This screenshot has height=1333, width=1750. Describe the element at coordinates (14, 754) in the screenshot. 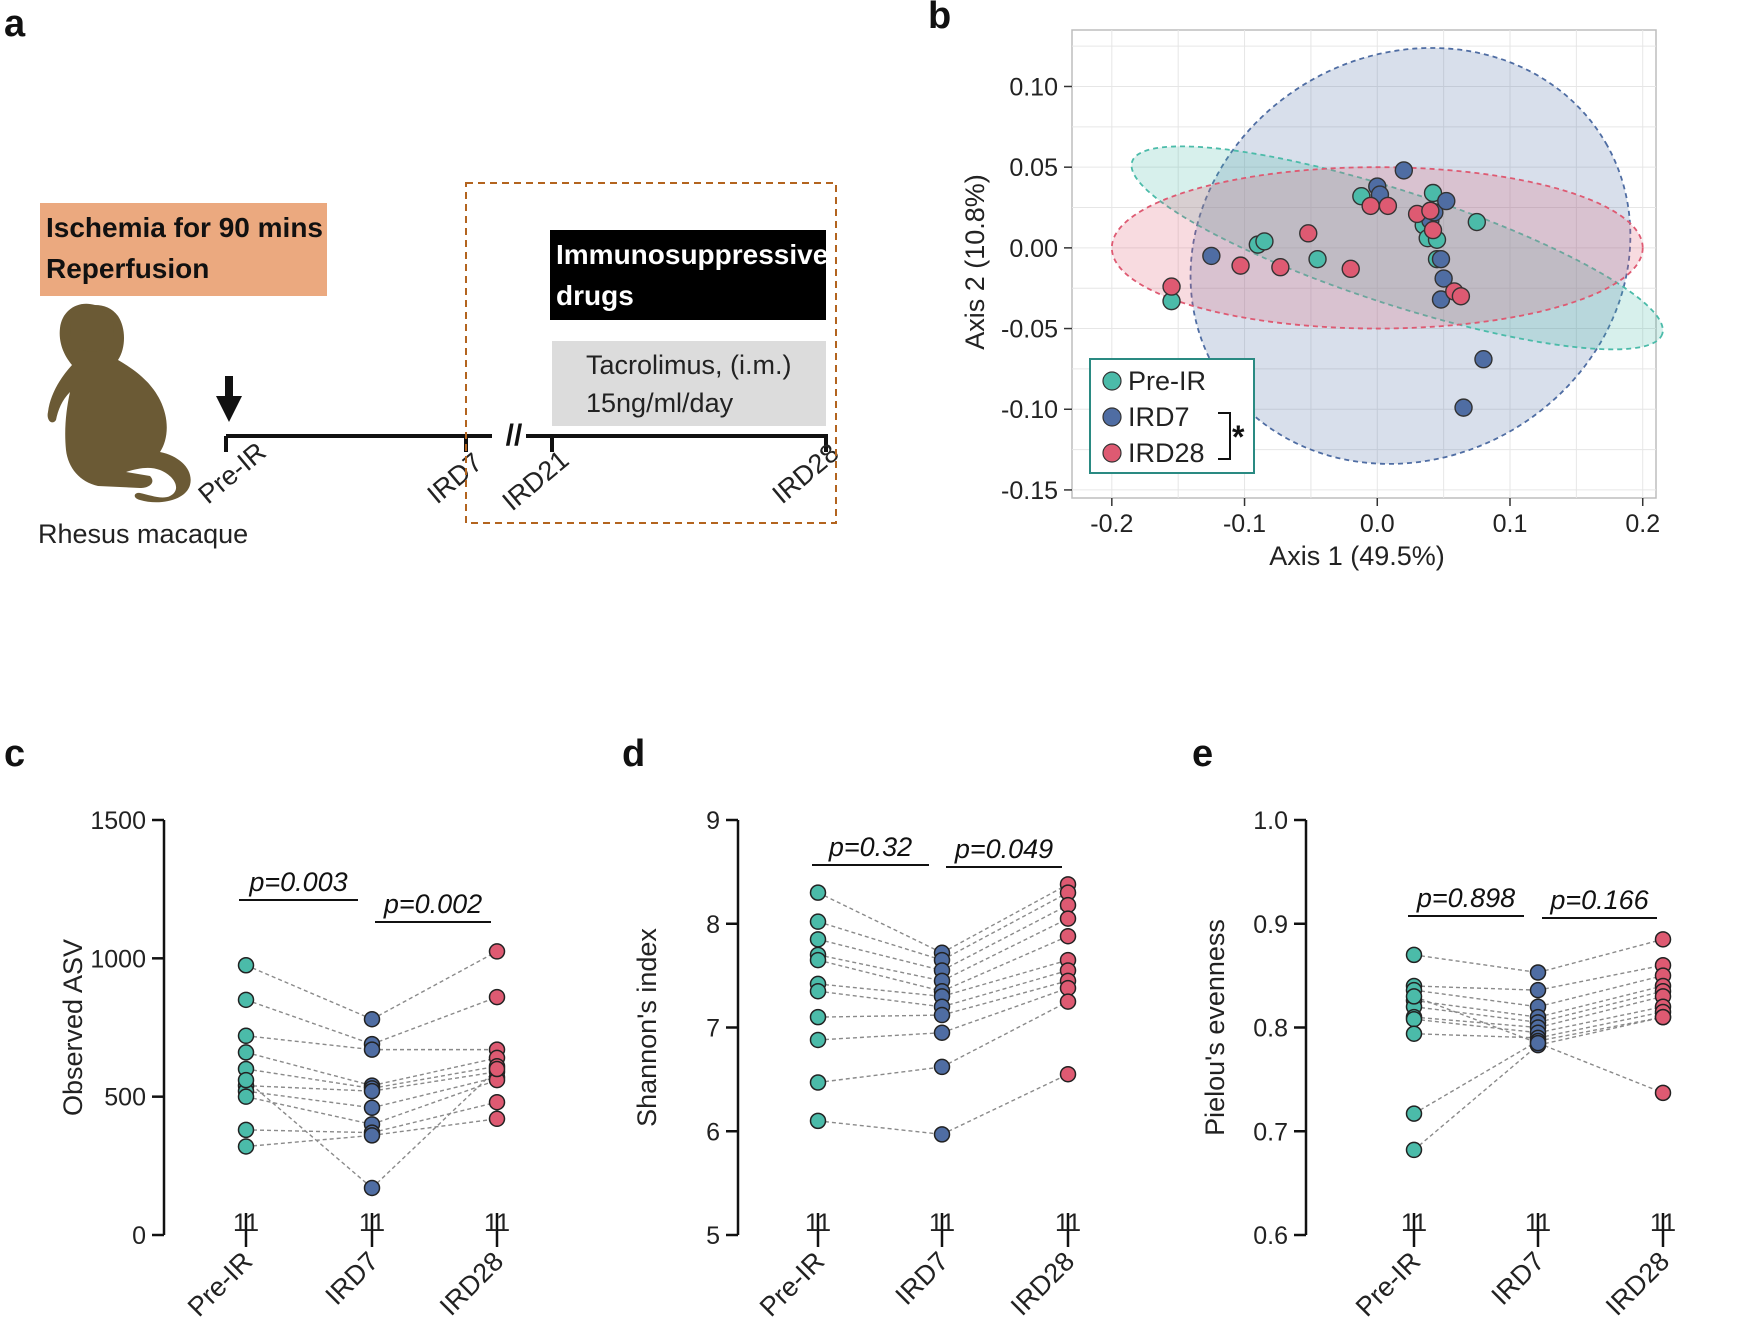

I see `panel-c-label: c` at that location.